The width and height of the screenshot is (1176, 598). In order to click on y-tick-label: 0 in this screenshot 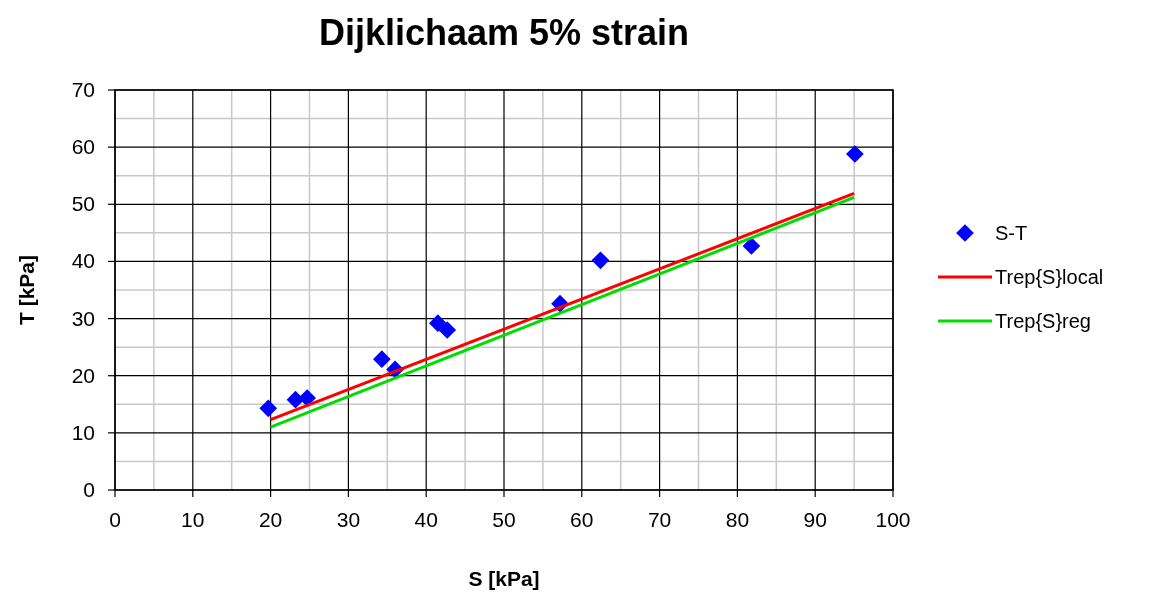, I will do `click(89, 489)`.